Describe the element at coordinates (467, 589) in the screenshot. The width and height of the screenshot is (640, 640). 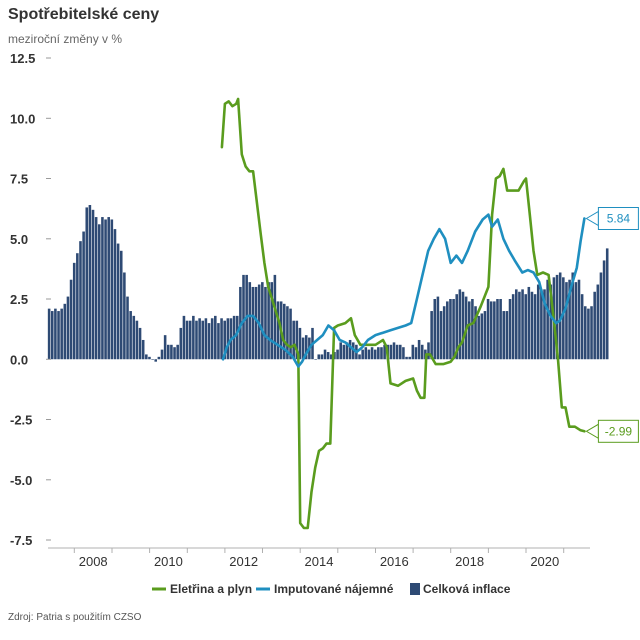
I see `legend-label-celkova-inflace: Celková inflace` at that location.